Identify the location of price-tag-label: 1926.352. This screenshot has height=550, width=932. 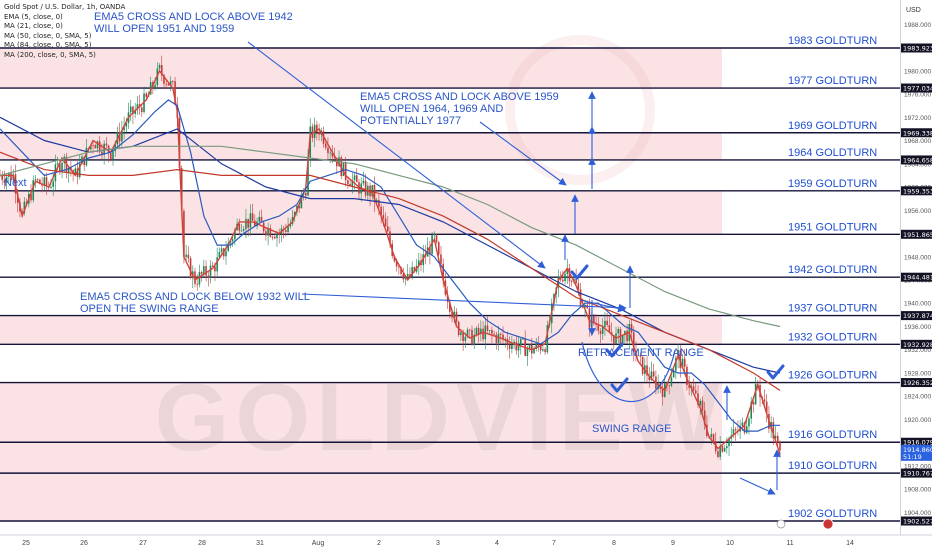
(917, 383).